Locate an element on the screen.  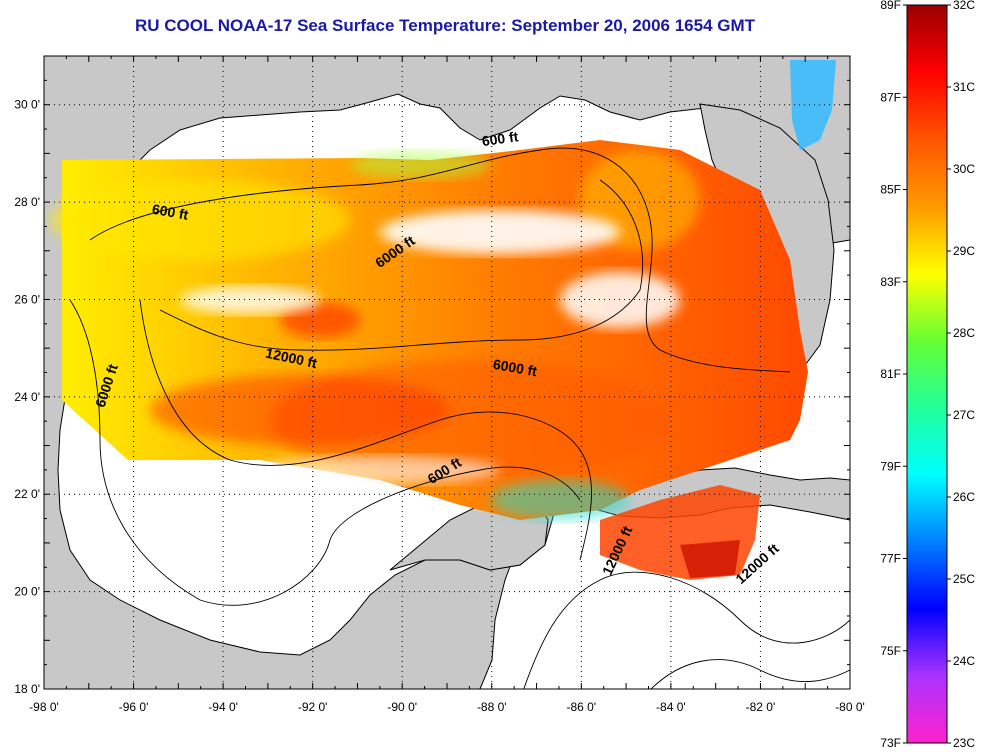
colorbar-c-label: 31C is located at coordinates (964, 87).